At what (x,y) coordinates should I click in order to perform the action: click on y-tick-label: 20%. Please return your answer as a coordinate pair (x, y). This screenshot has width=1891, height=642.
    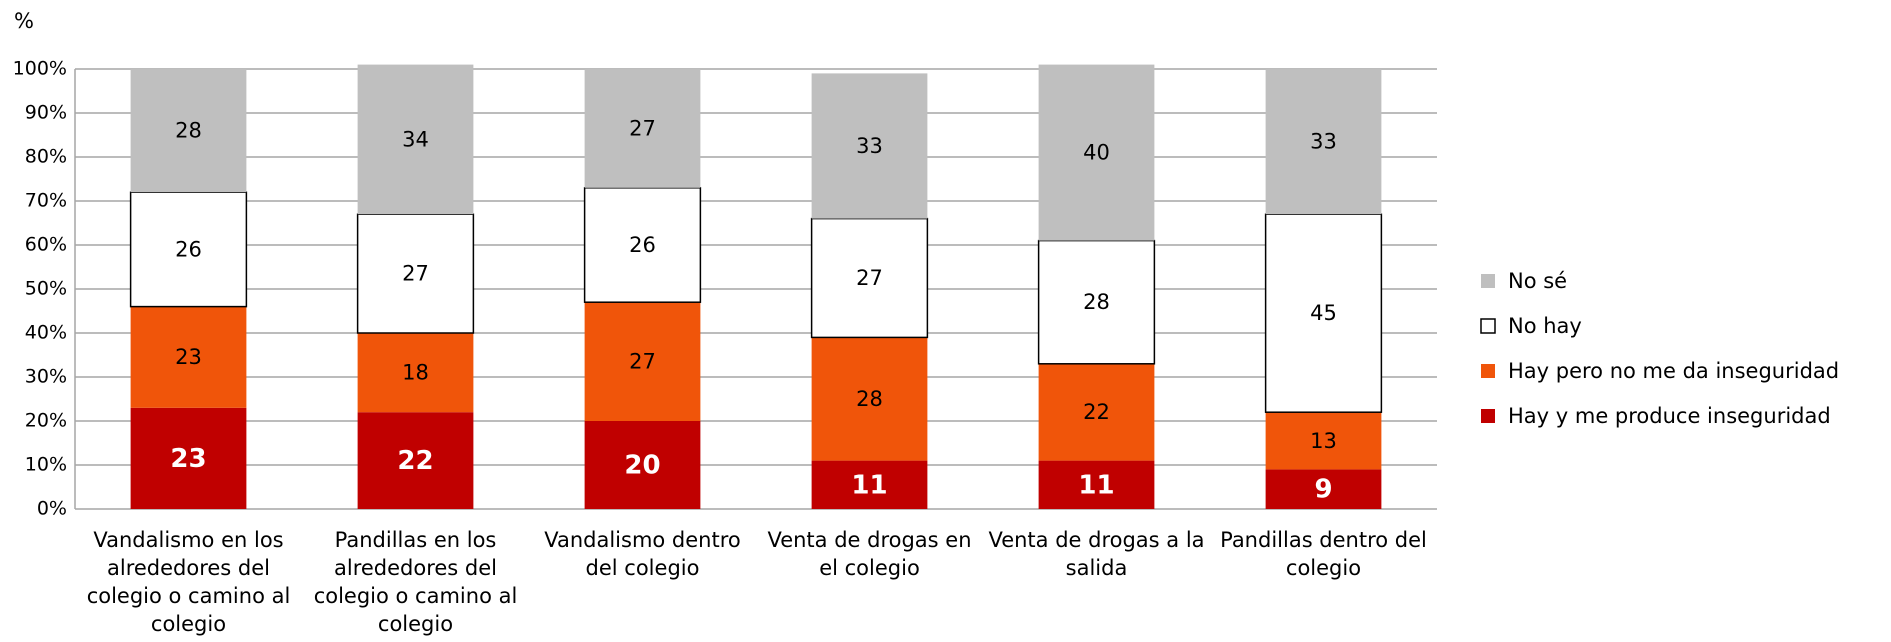
    Looking at the image, I should click on (46, 421).